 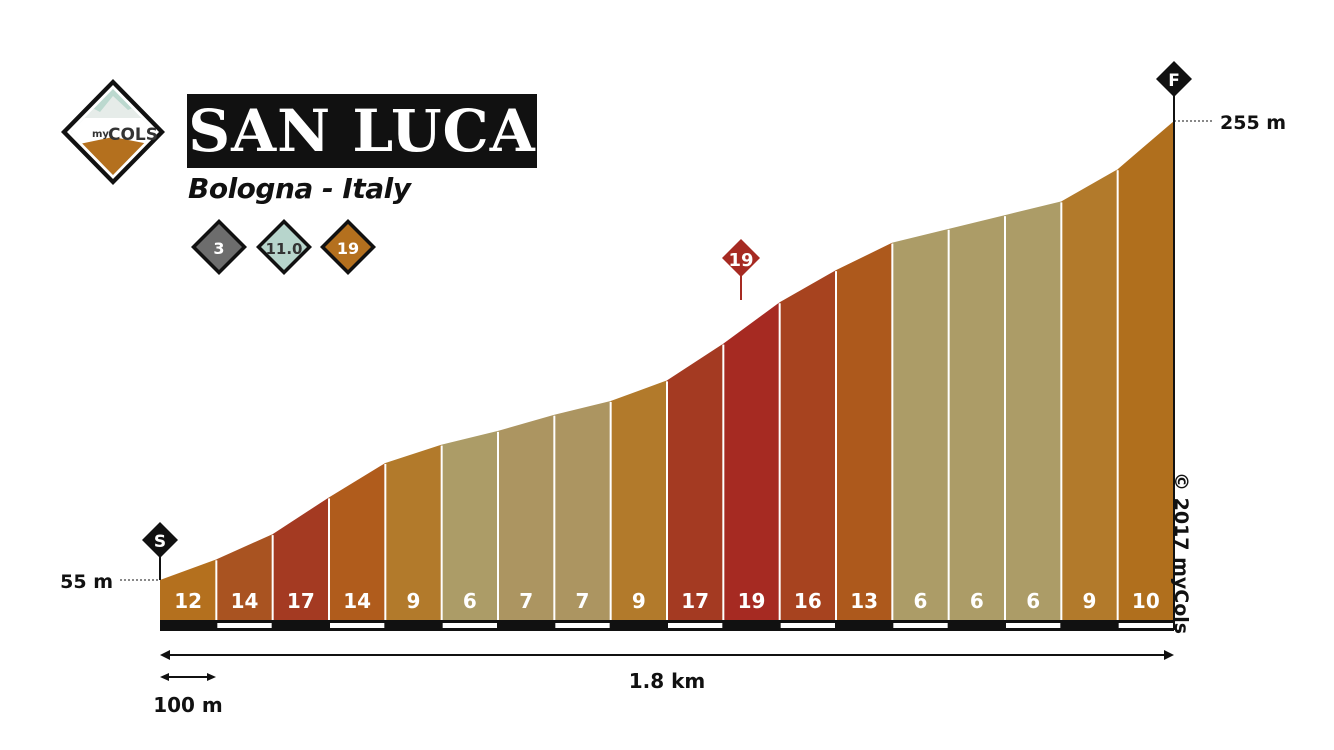 I want to click on segment-gradient-label: 10, so click(x=1146, y=601).